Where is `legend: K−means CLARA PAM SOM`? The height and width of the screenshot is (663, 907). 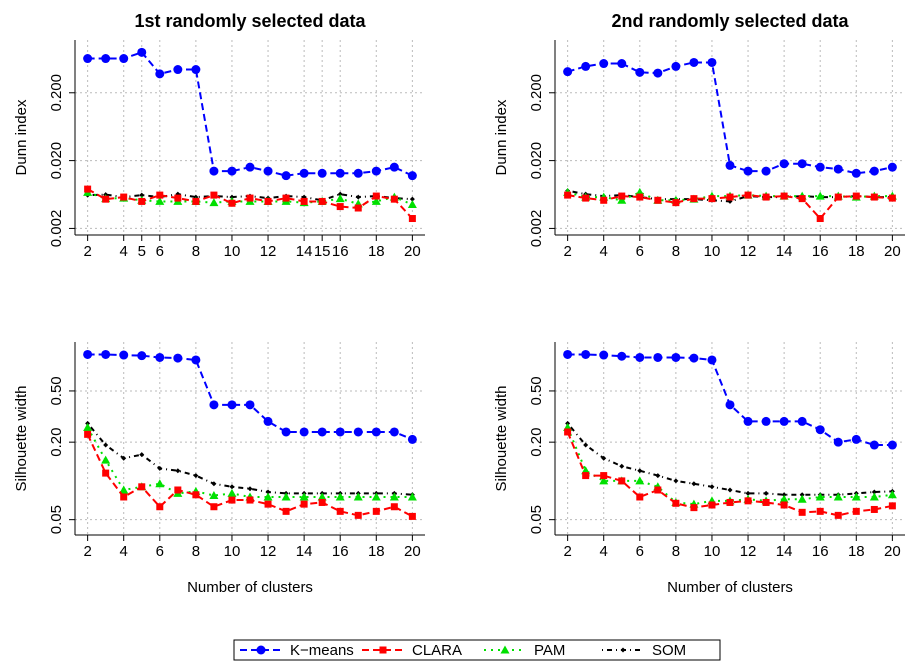
legend: K−means CLARA PAM SOM is located at coordinates (477, 650).